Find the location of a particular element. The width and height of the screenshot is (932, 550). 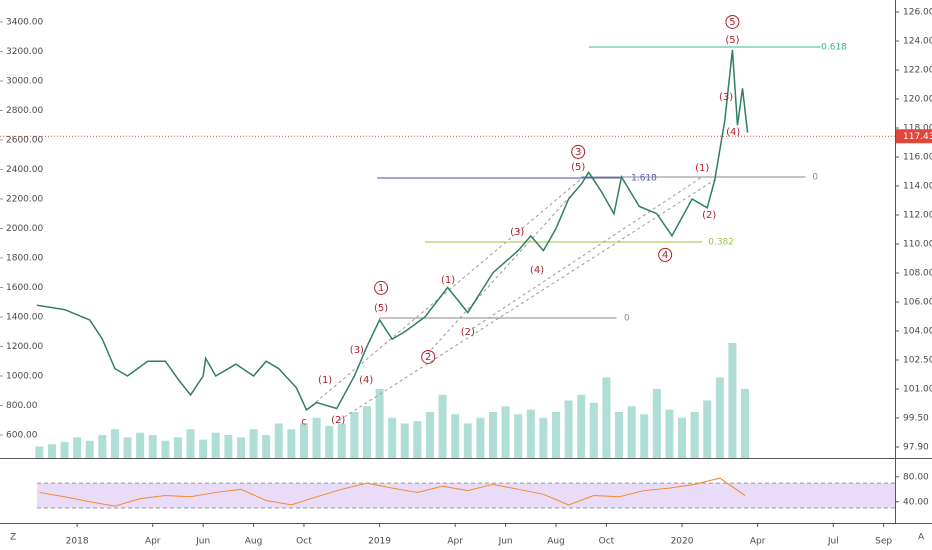

wave-label: (4) is located at coordinates (366, 380).